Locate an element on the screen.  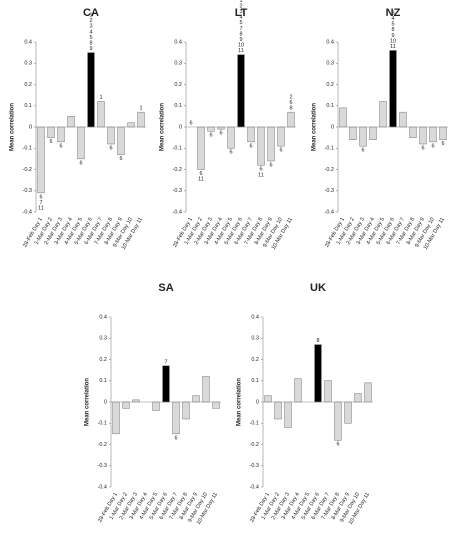
y-tick-label: 0.1 is located at coordinates (178, 106).